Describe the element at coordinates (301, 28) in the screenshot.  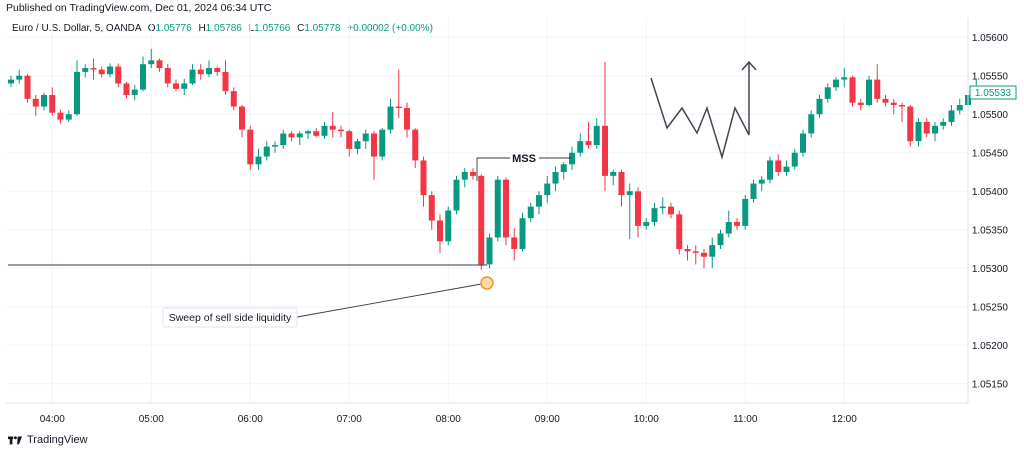
I see `close-key: C` at that location.